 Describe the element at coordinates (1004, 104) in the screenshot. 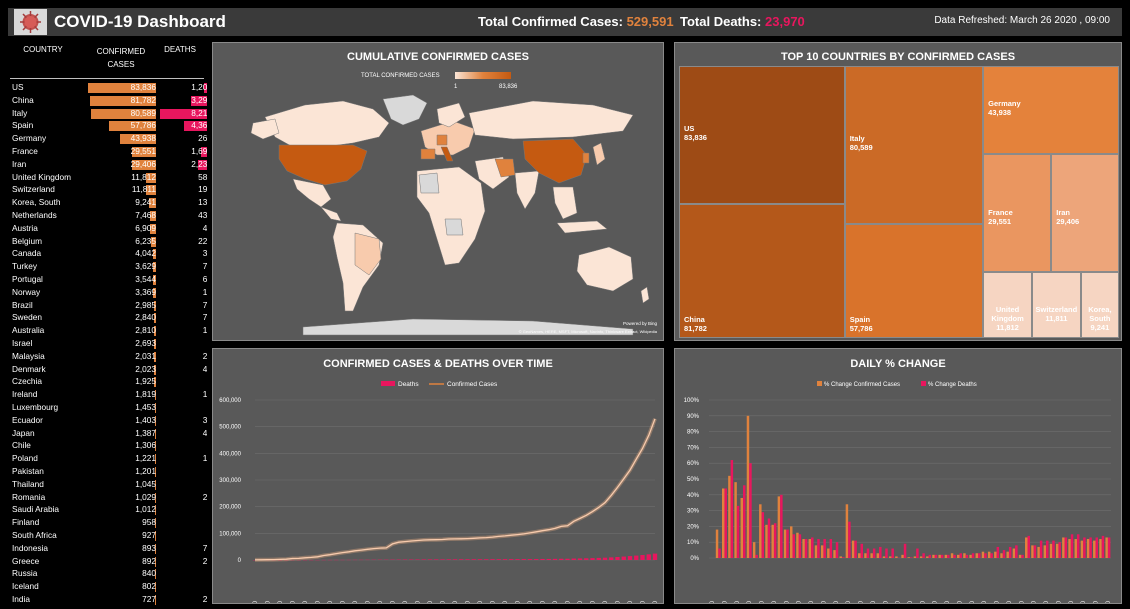

I see `treemap-country-label: Germany` at that location.